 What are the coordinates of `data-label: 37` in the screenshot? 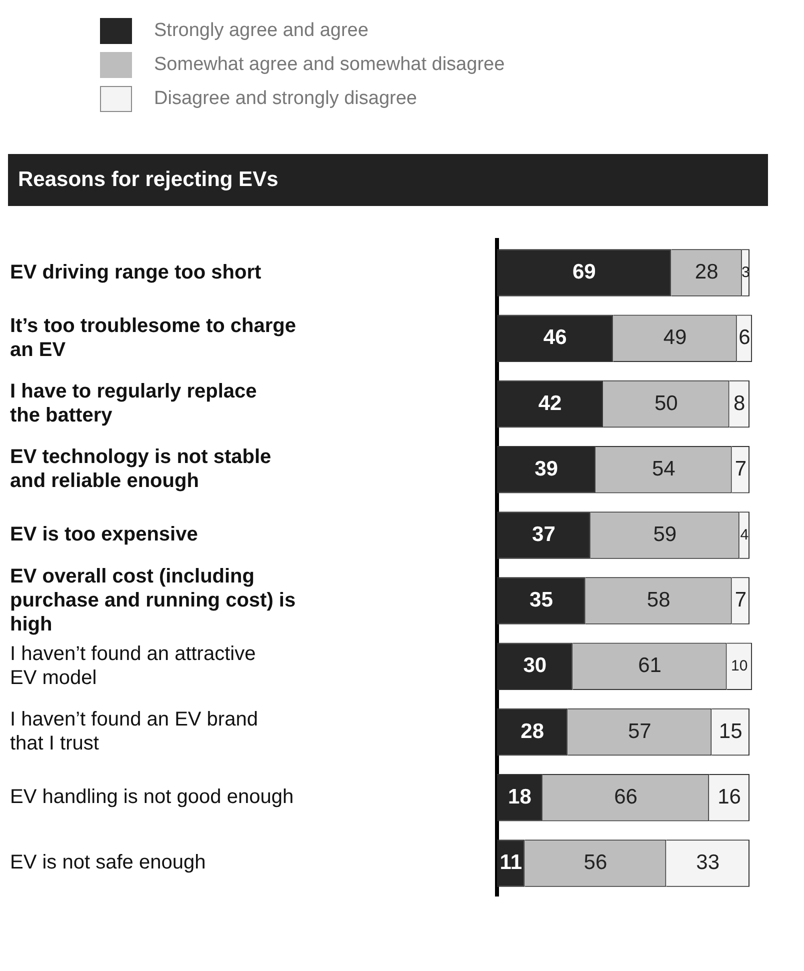 It's located at (544, 534).